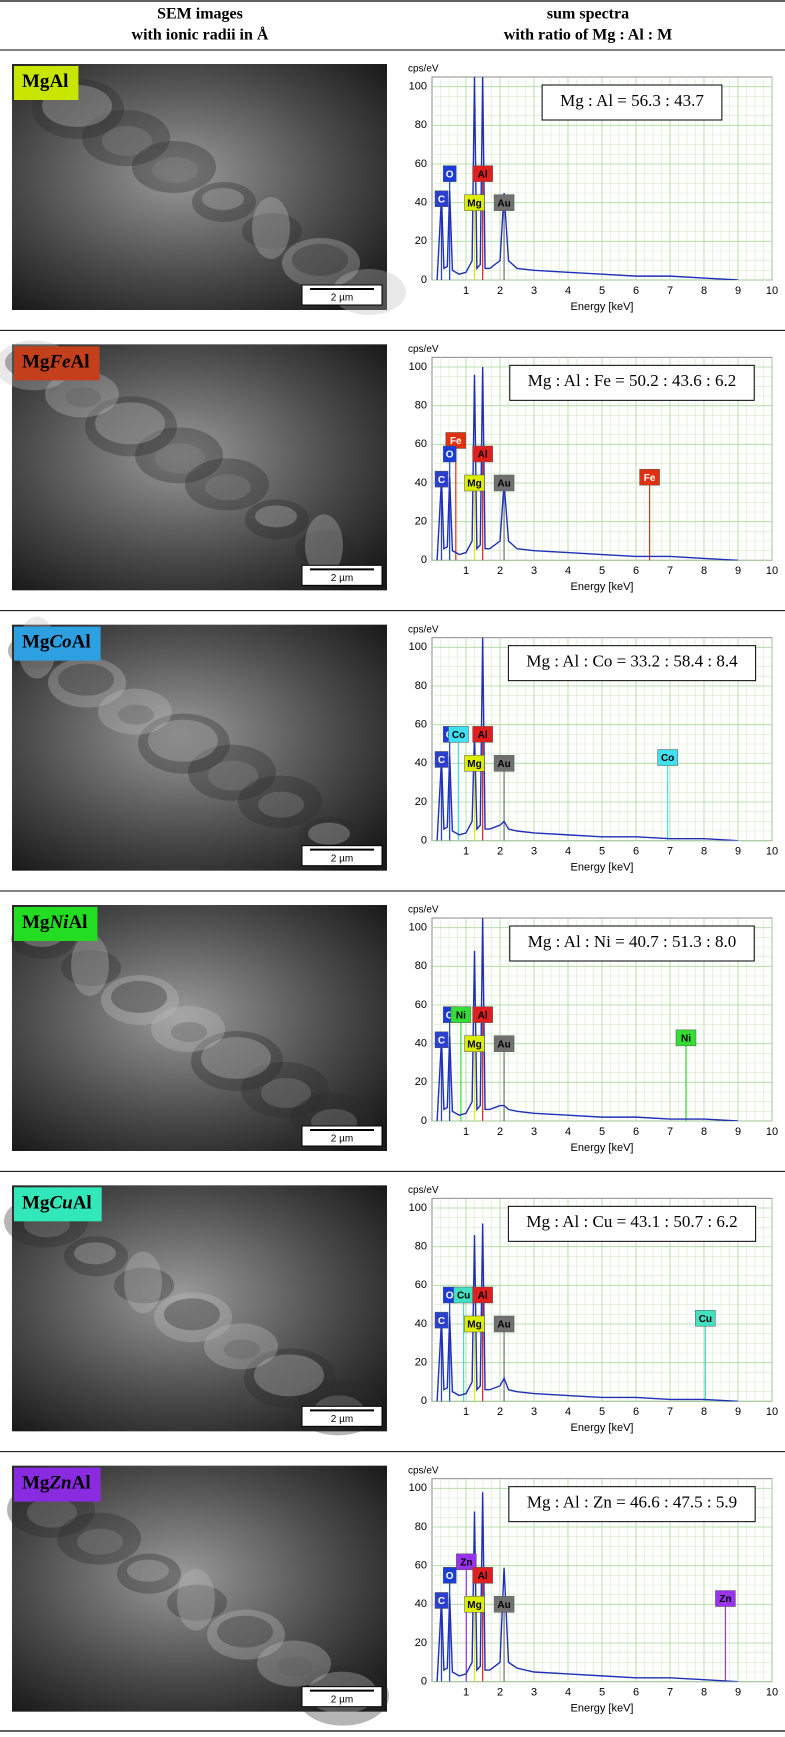 The height and width of the screenshot is (1737, 785). I want to click on label-part: Zn, so click(59, 1483).